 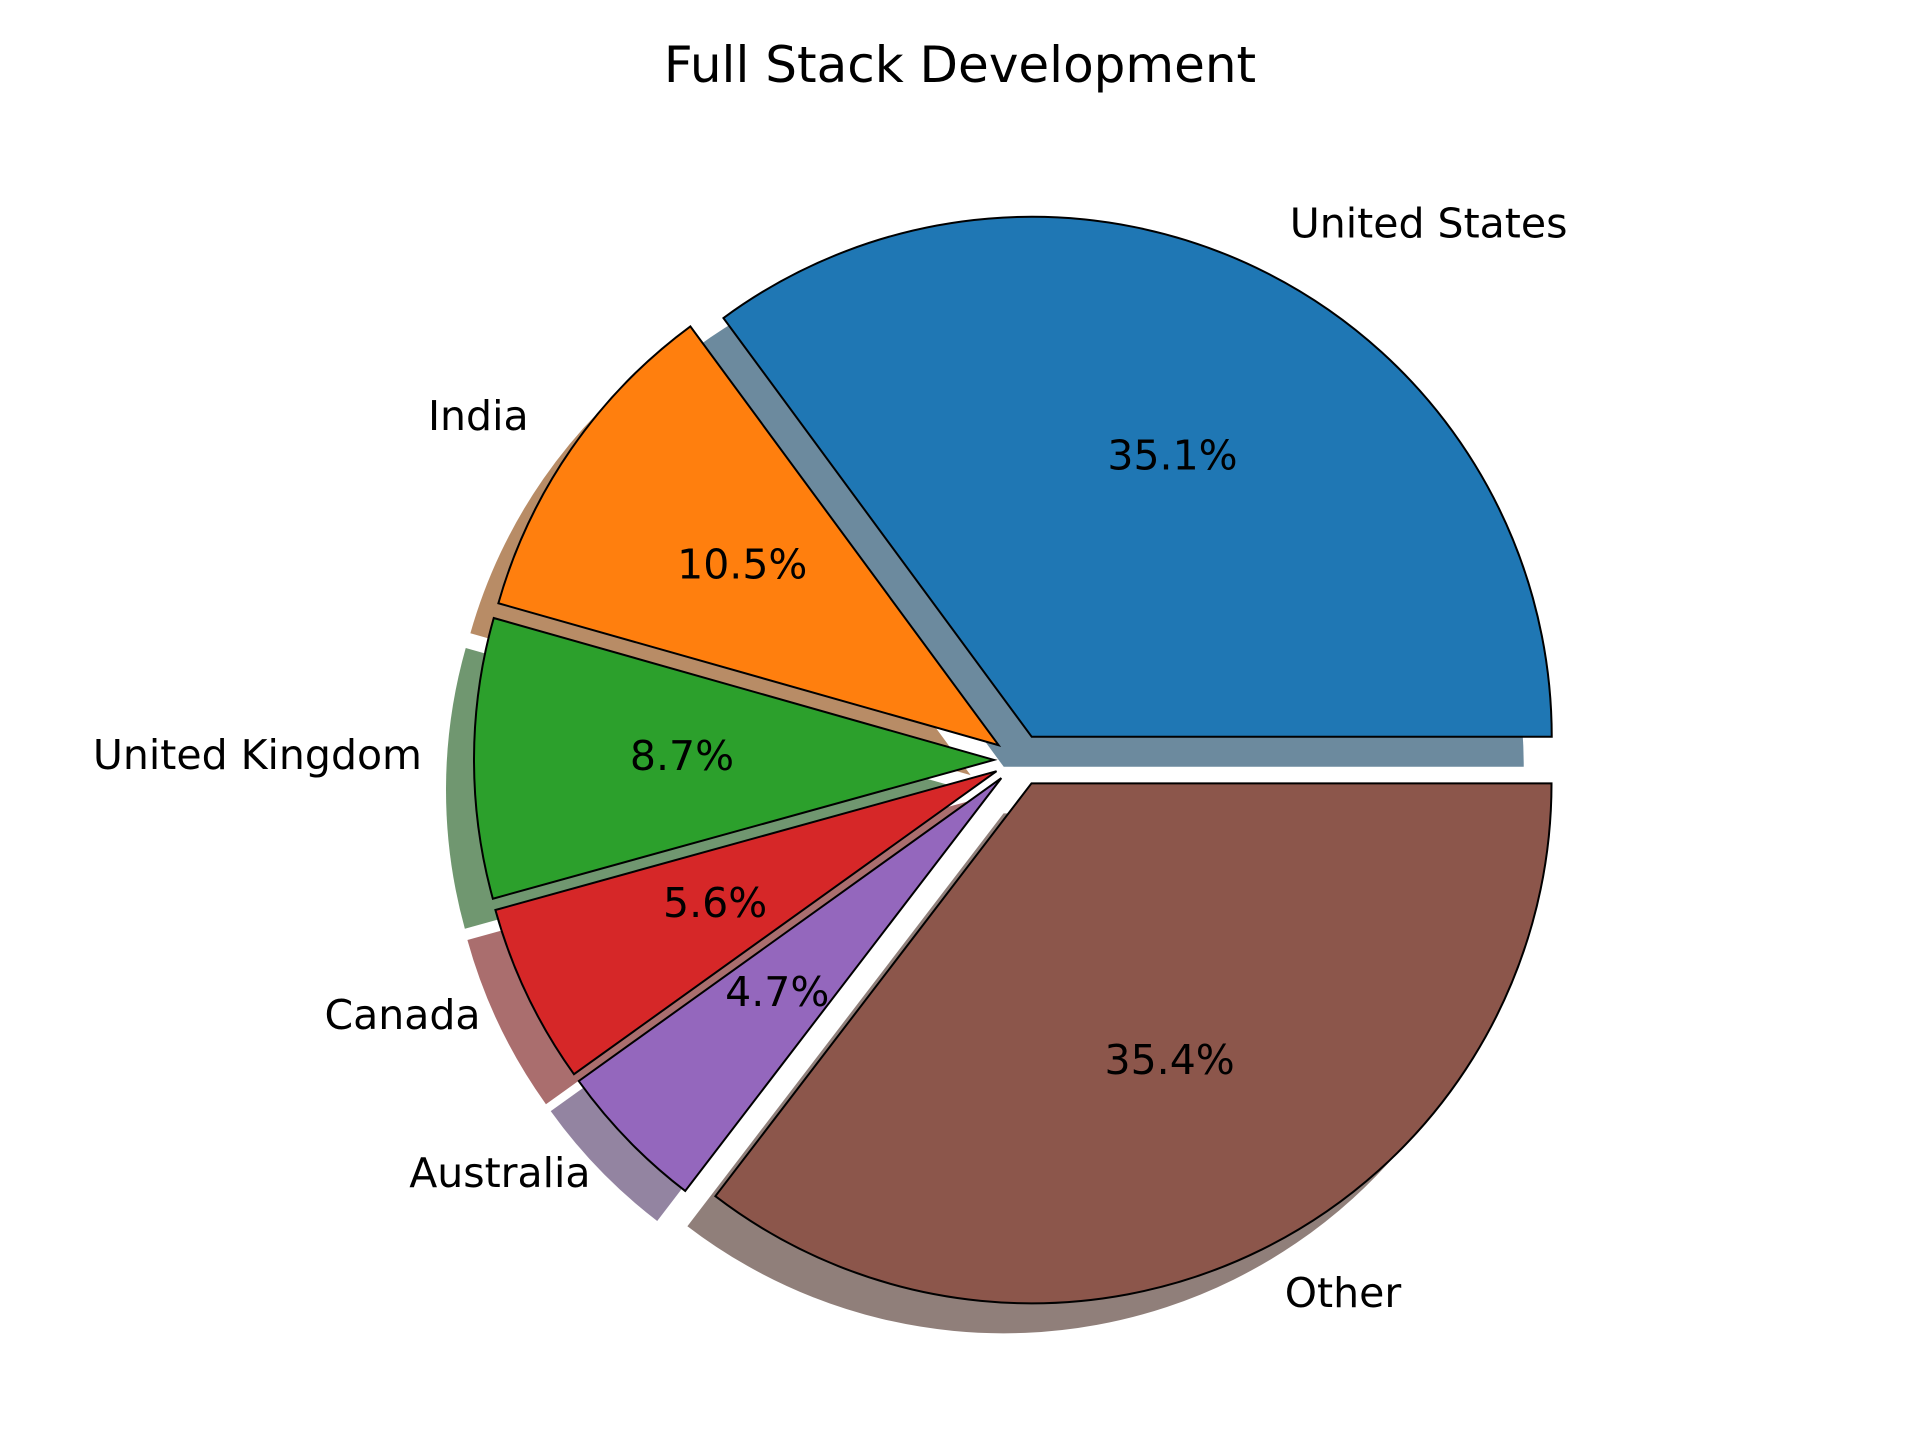 I want to click on percent-label: 35.4%, so click(x=1170, y=1060).